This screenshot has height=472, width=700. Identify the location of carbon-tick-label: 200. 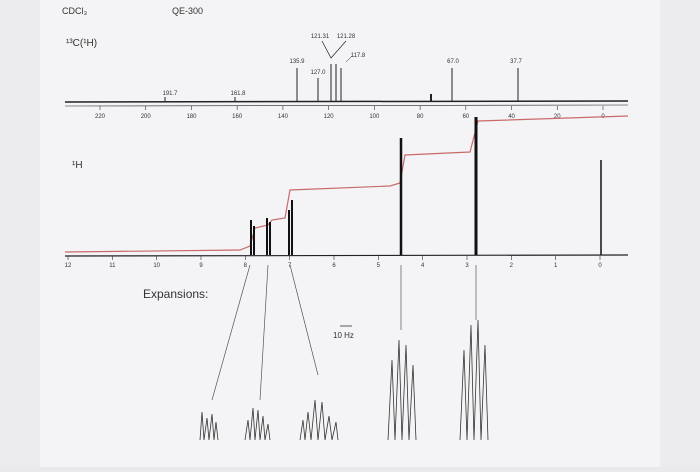
(146, 117).